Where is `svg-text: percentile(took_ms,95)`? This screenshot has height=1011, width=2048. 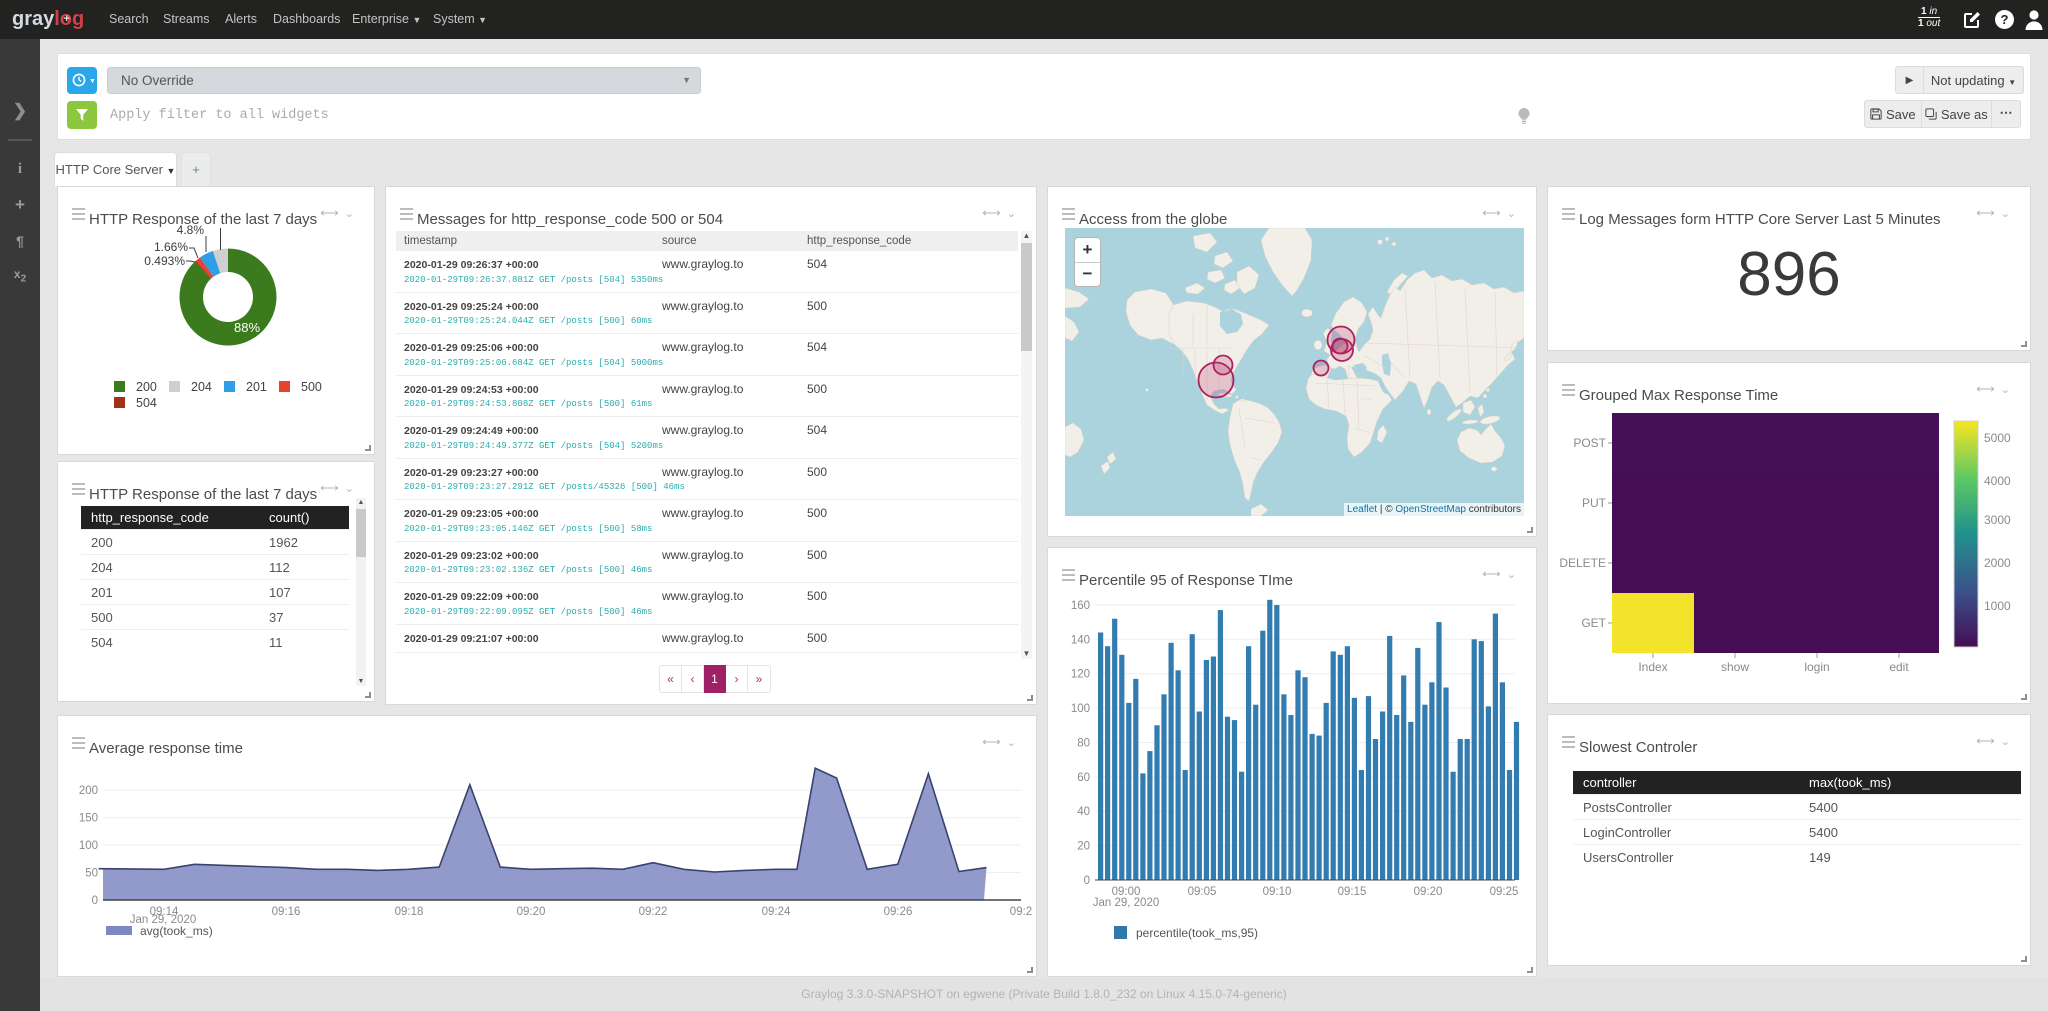 svg-text: percentile(took_ms,95) is located at coordinates (1197, 933).